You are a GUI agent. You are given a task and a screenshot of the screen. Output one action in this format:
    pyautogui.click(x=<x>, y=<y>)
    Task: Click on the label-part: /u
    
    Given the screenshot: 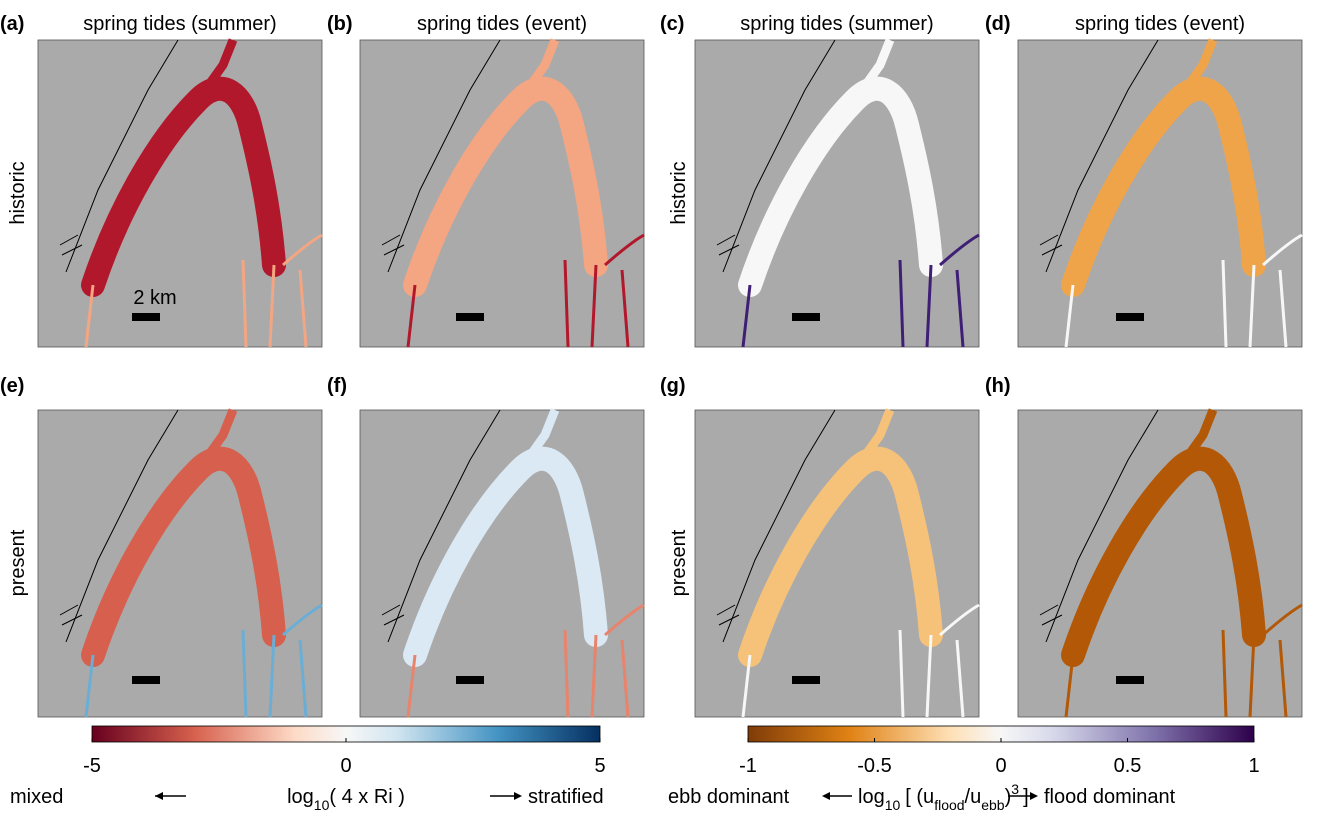 What is the action you would take?
    pyautogui.click(x=973, y=797)
    